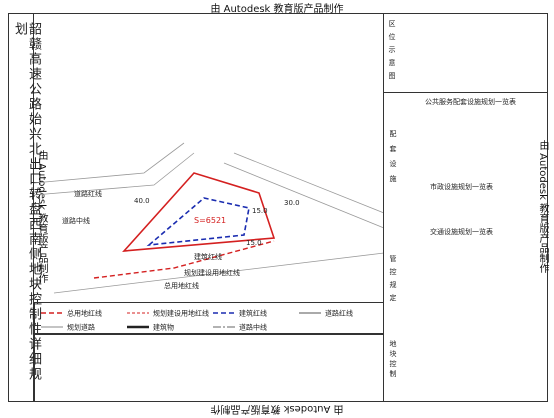 The image size is (554, 418). Describe the element at coordinates (76, 220) in the screenshot. I see `map-label: 道路中线` at that location.